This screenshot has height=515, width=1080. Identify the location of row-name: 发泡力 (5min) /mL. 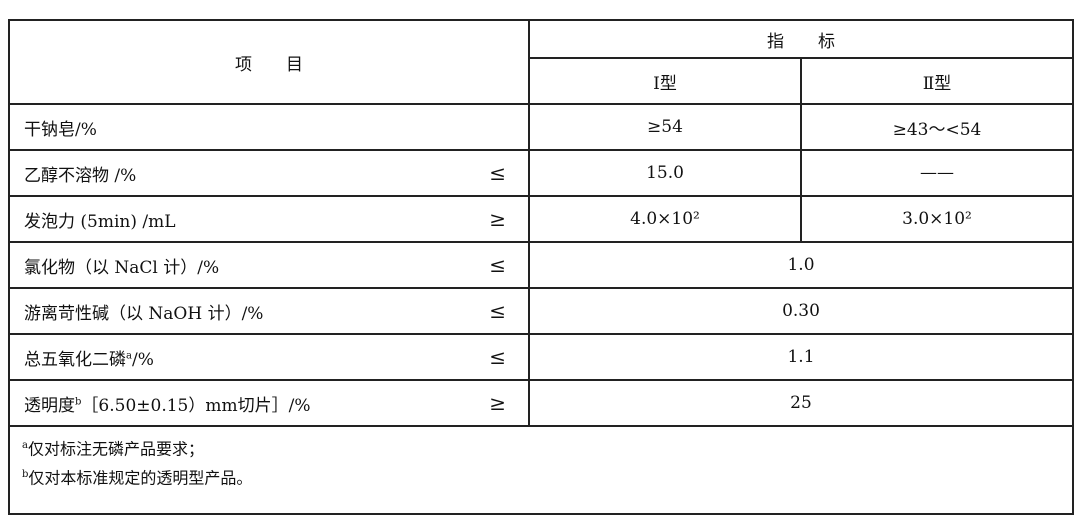
(100, 221).